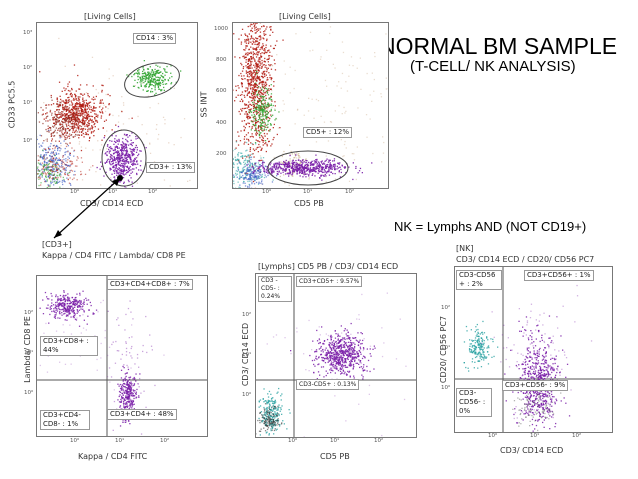 Image resolution: width=638 pixels, height=479 pixels. Describe the element at coordinates (535, 385) in the screenshot. I see `quadrant-label-lr: CD3+CD56- : 9%` at that location.